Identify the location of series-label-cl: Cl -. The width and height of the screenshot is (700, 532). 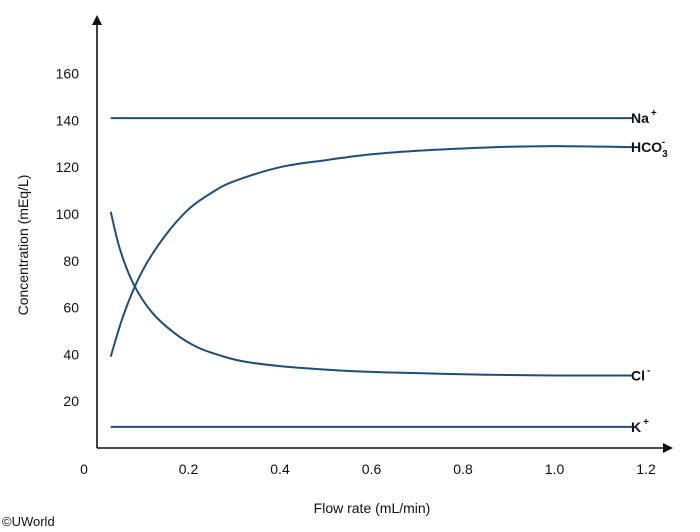
(640, 374).